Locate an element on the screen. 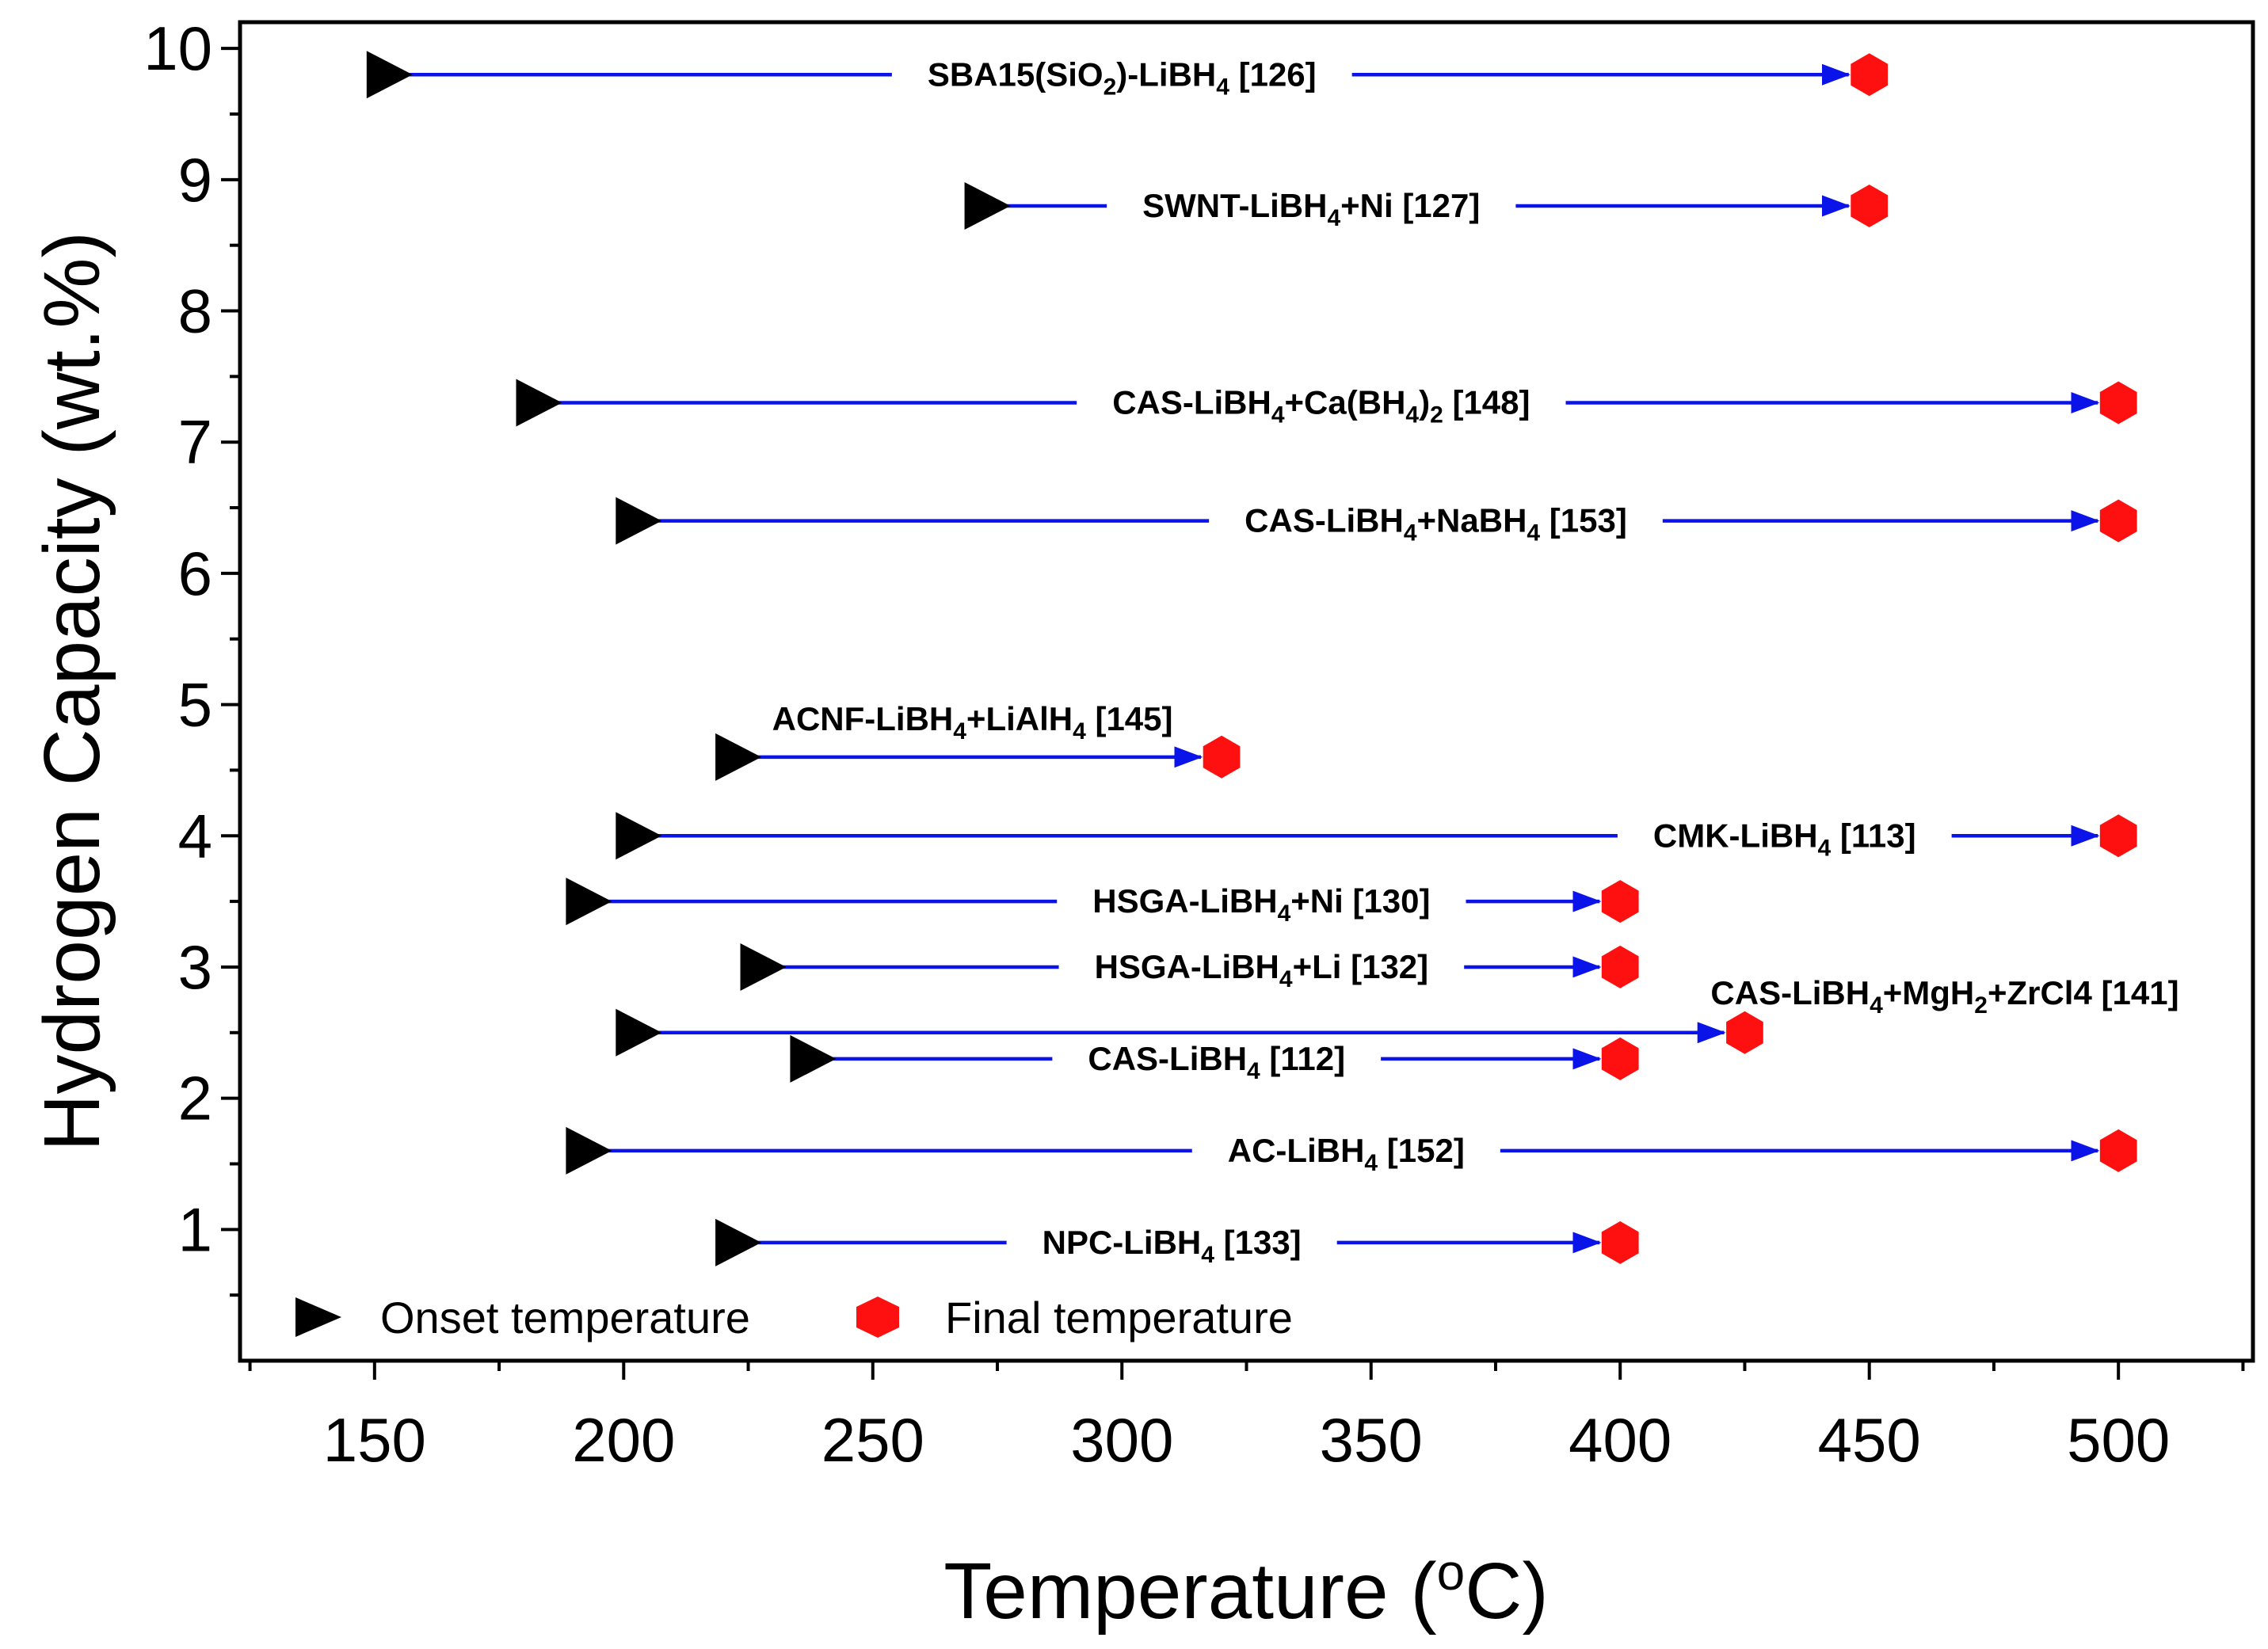  y-tick-label: 10 is located at coordinates (177, 48).